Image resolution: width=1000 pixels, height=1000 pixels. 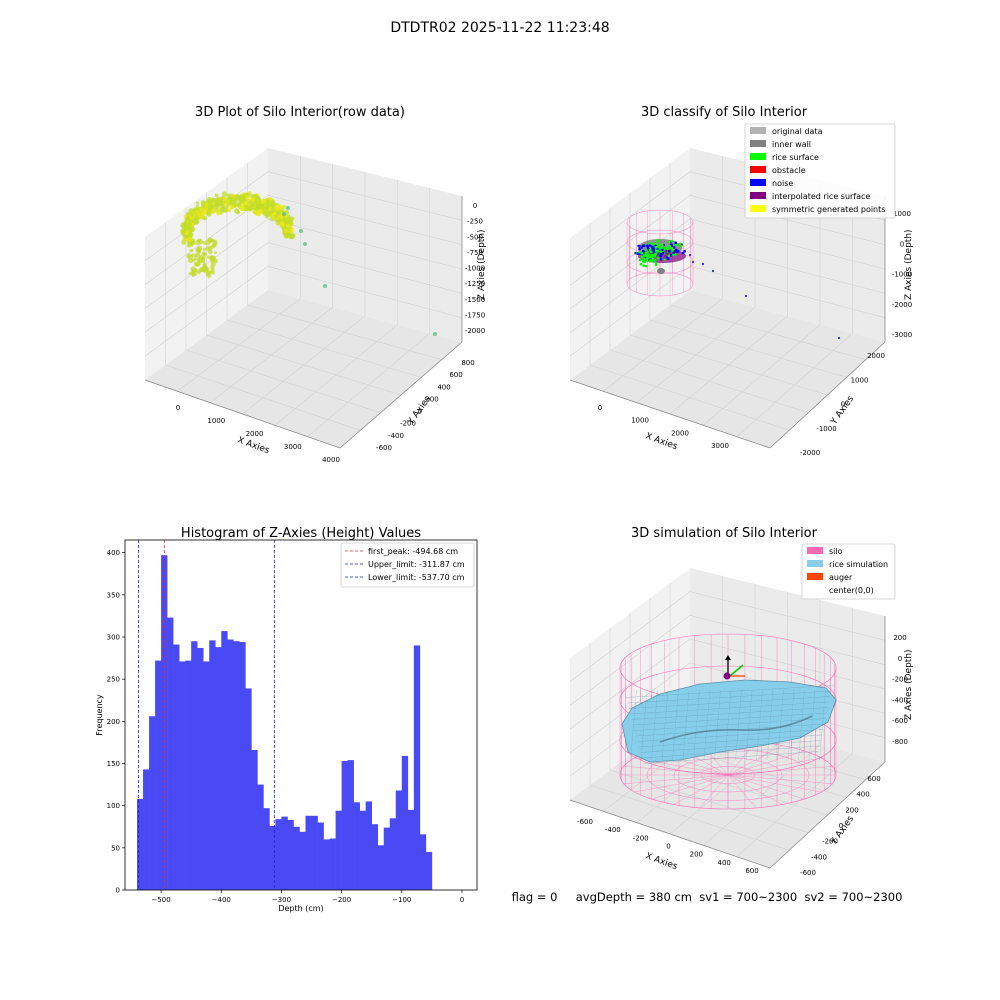 What do you see at coordinates (900, 721) in the screenshot?
I see `simulation-z-tick: -600` at bounding box center [900, 721].